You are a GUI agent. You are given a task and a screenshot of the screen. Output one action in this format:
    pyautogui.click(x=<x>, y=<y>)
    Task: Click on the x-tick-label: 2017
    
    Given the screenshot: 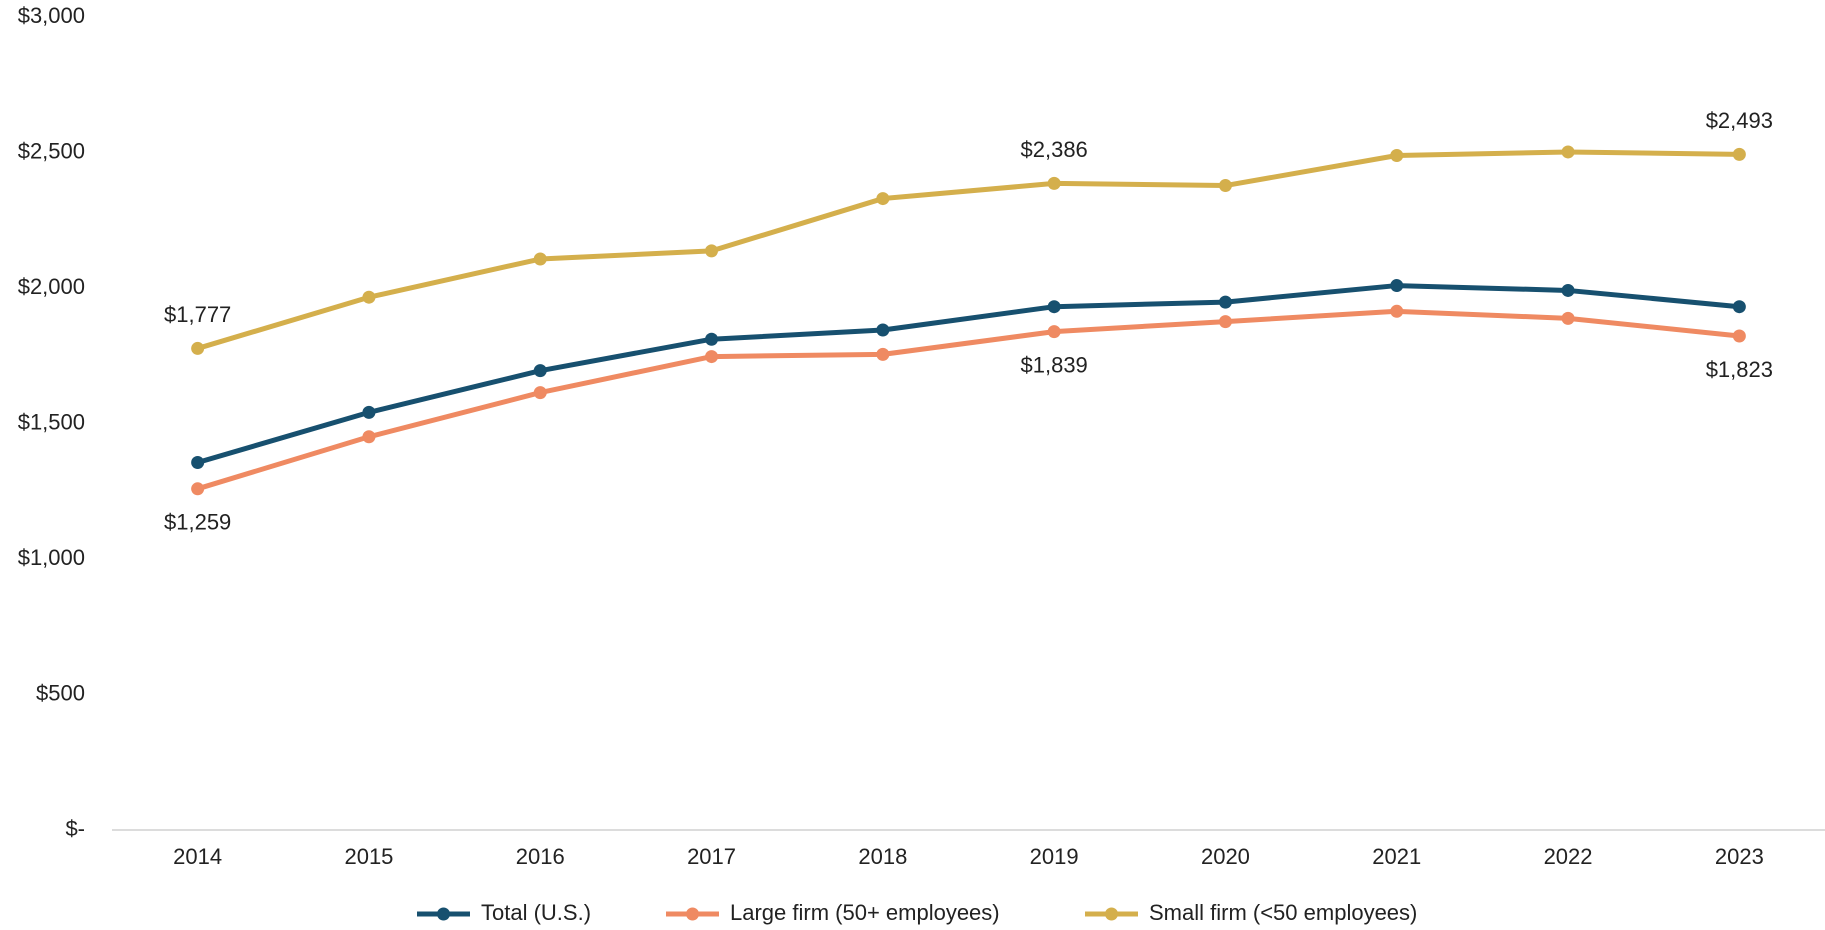 What is the action you would take?
    pyautogui.click(x=711, y=856)
    